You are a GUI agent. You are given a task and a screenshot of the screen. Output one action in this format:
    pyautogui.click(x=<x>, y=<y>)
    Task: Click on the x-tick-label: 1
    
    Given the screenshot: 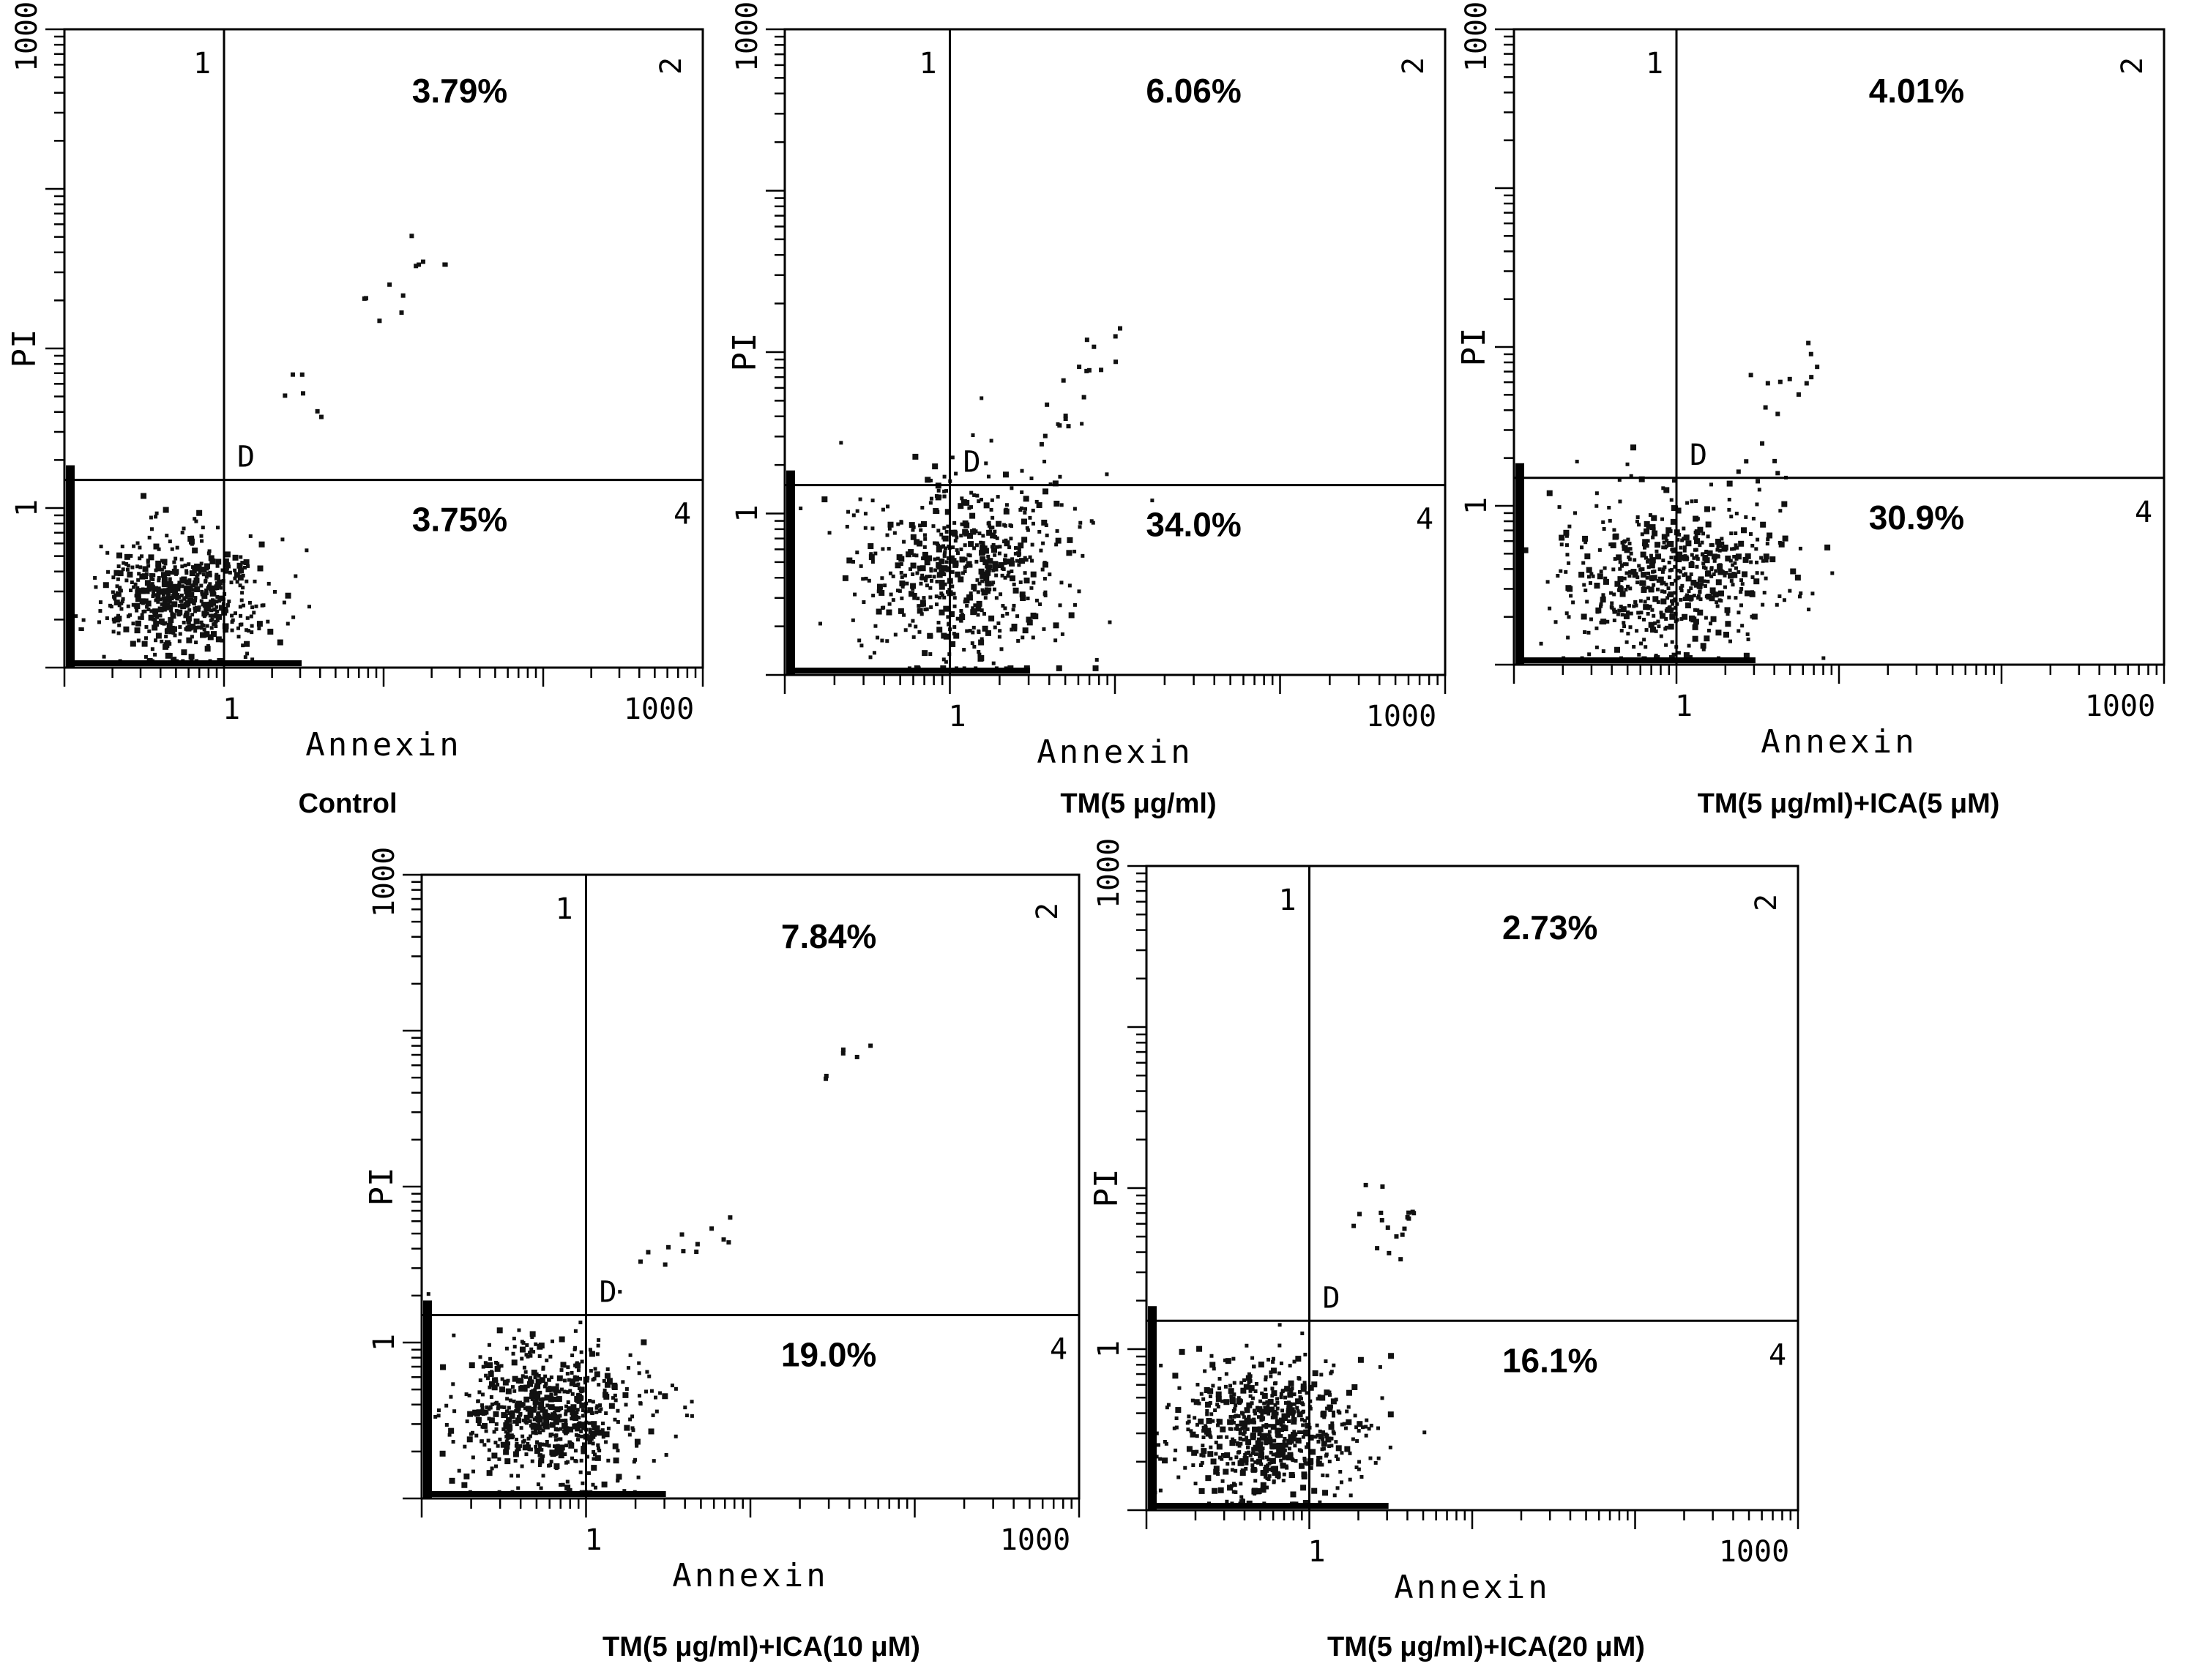 What is the action you would take?
    pyautogui.click(x=1684, y=706)
    